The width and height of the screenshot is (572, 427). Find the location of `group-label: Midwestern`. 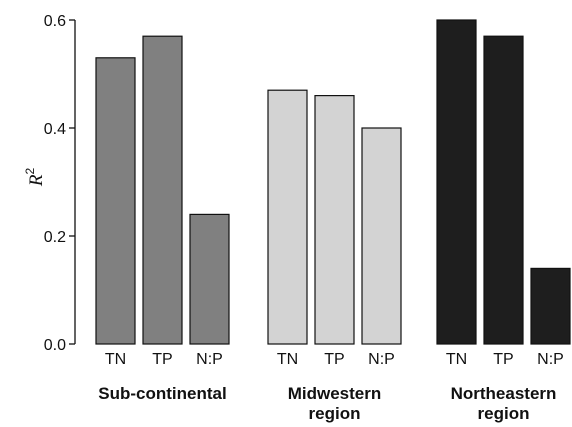

group-label: Midwestern is located at coordinates (335, 393).